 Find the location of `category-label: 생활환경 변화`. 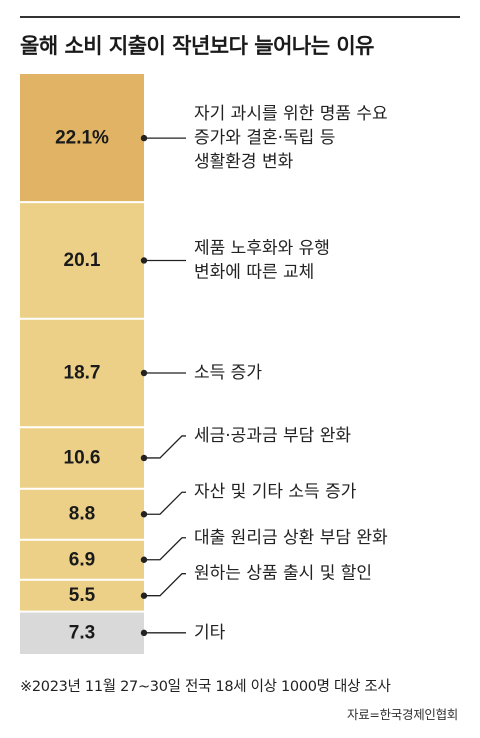

category-label: 생활환경 변화 is located at coordinates (244, 162).